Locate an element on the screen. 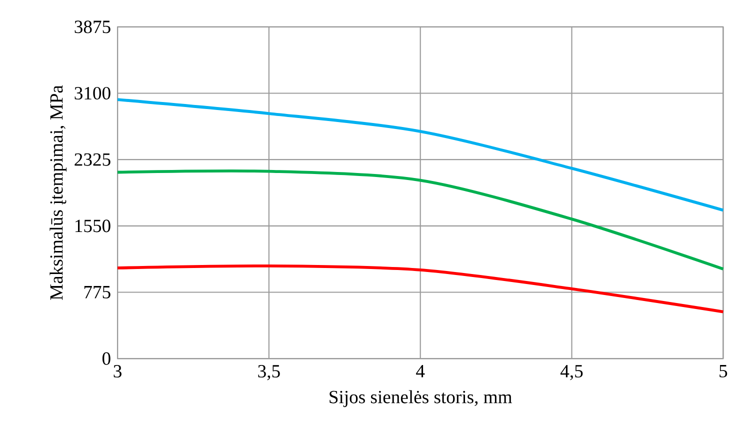 Image resolution: width=734 pixels, height=441 pixels. y-tick-label: 2325 is located at coordinates (92, 159).